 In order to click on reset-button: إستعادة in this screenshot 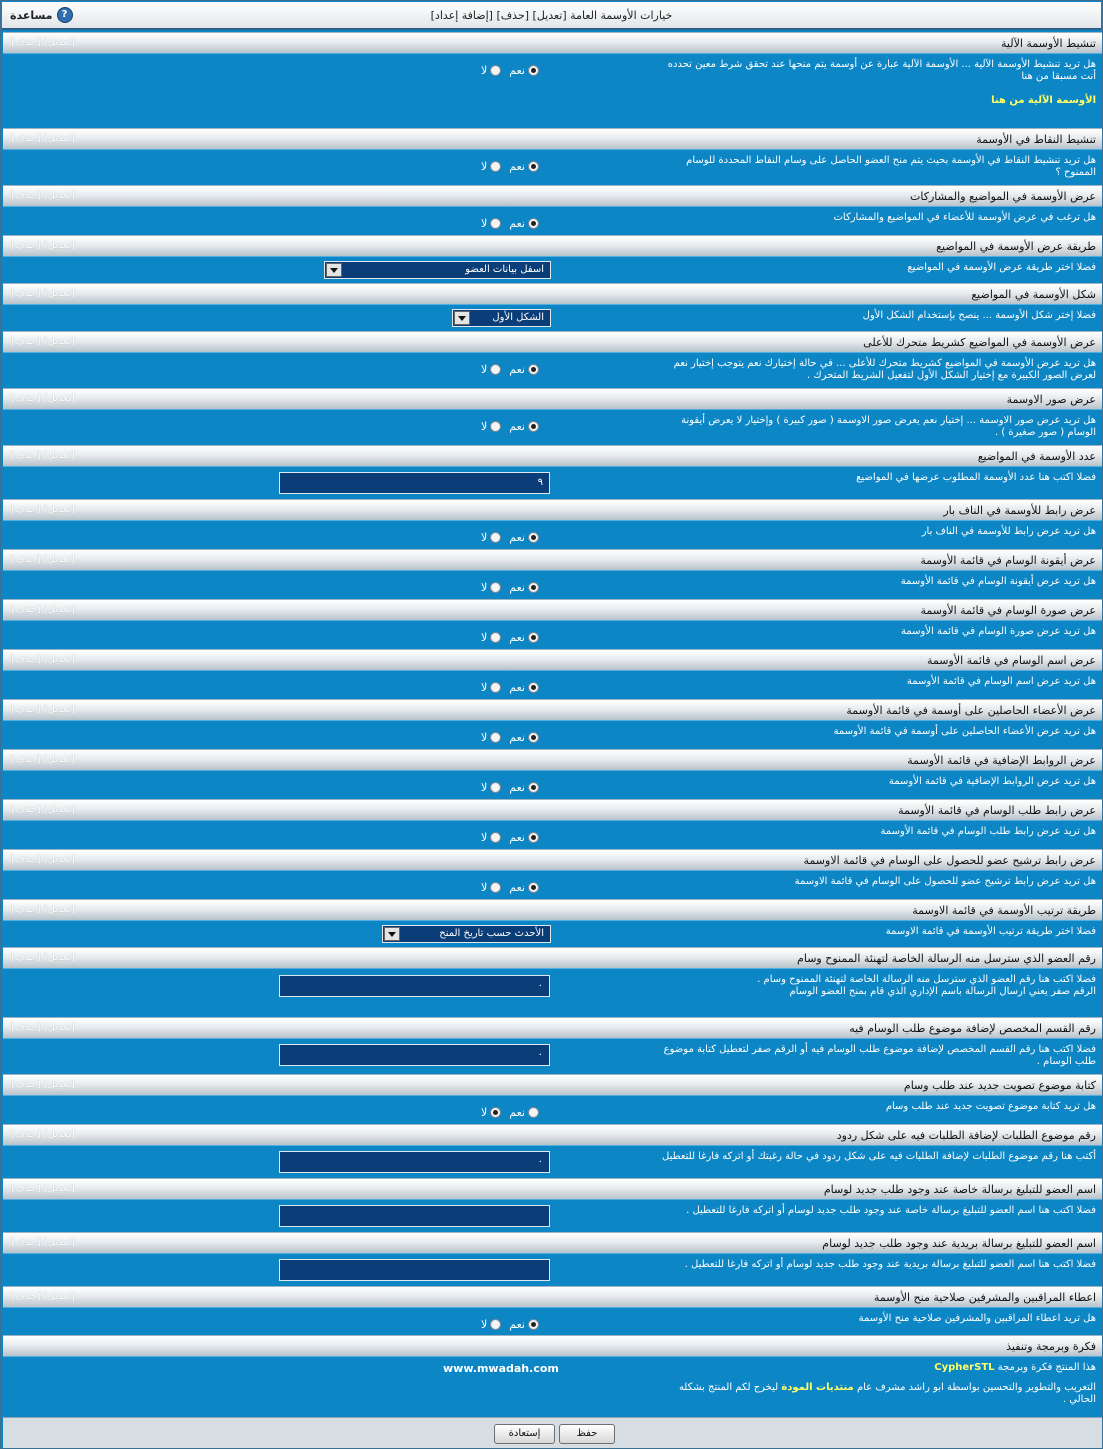, I will do `click(524, 1434)`.